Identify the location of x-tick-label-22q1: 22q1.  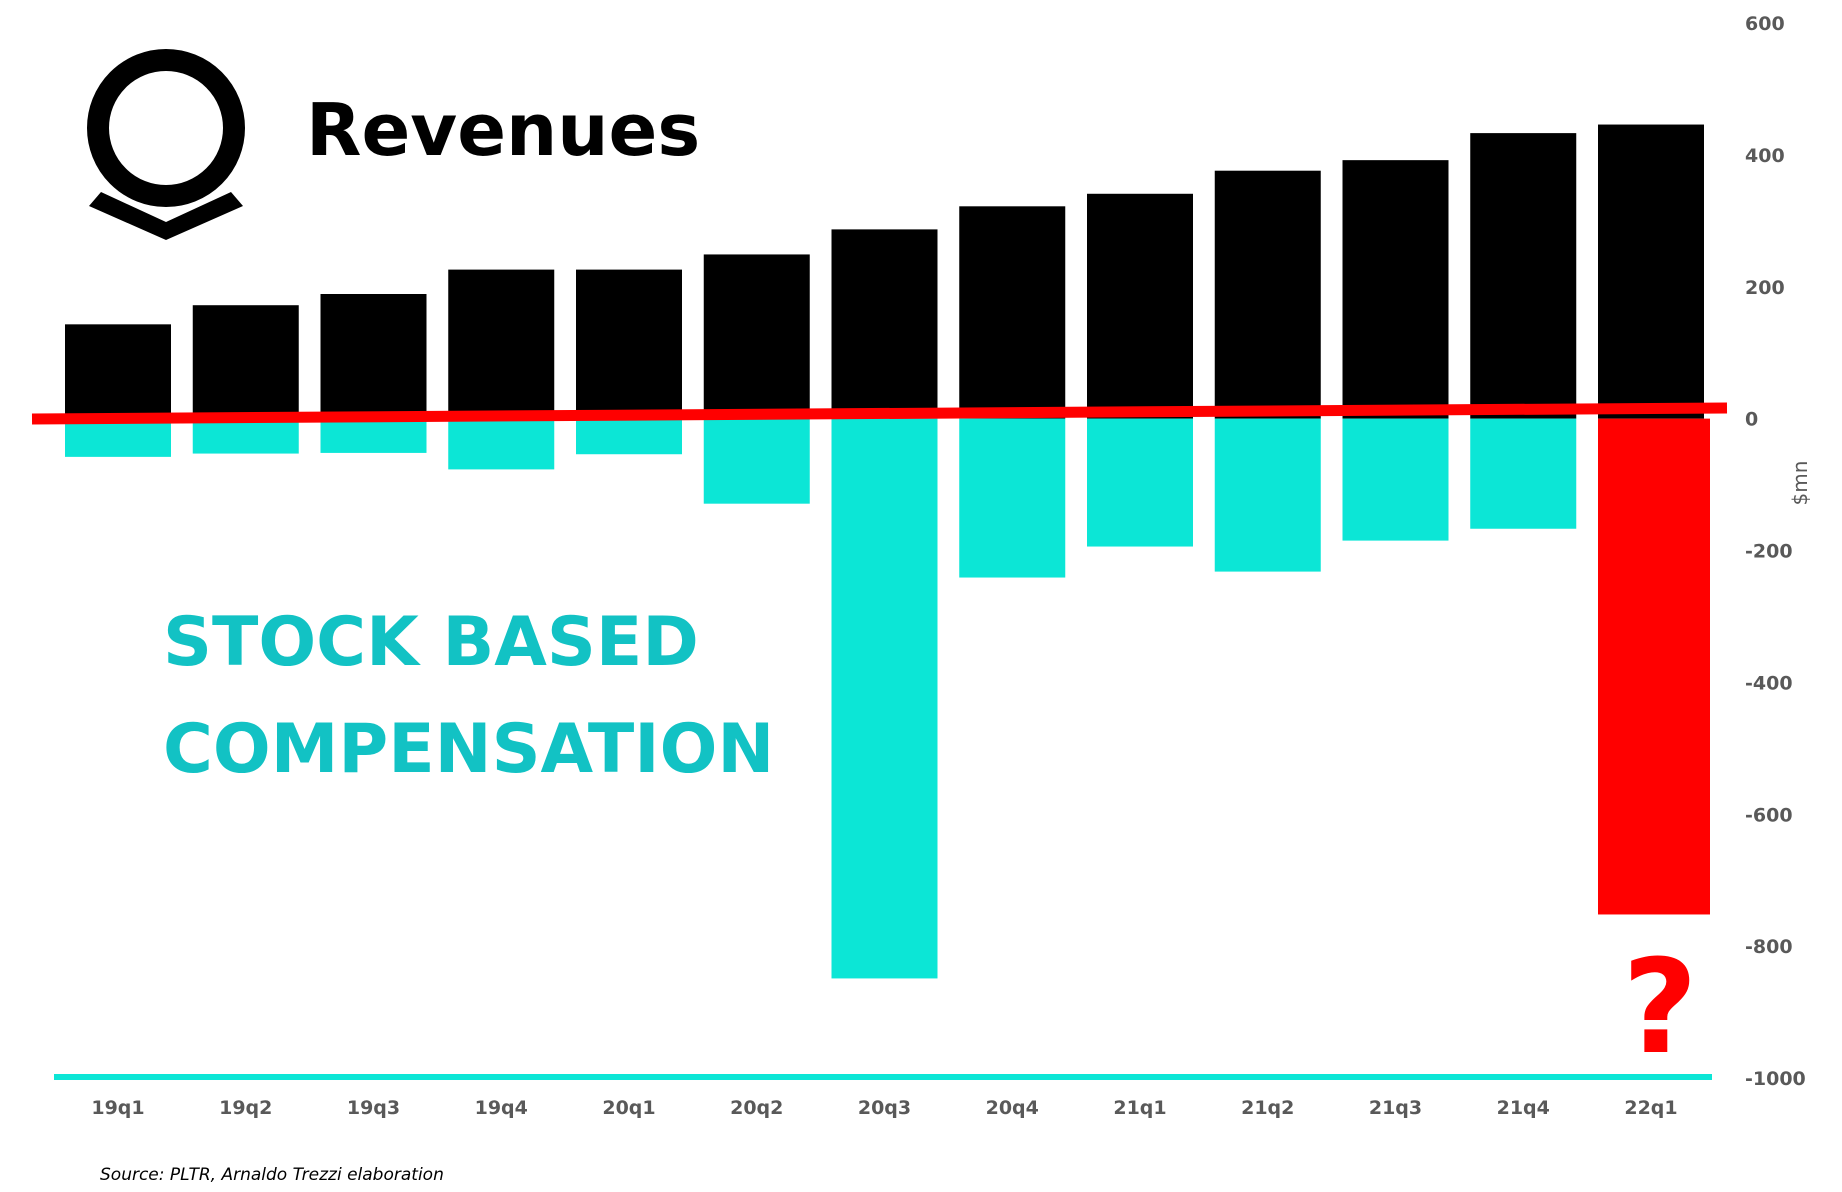
(1650, 1108).